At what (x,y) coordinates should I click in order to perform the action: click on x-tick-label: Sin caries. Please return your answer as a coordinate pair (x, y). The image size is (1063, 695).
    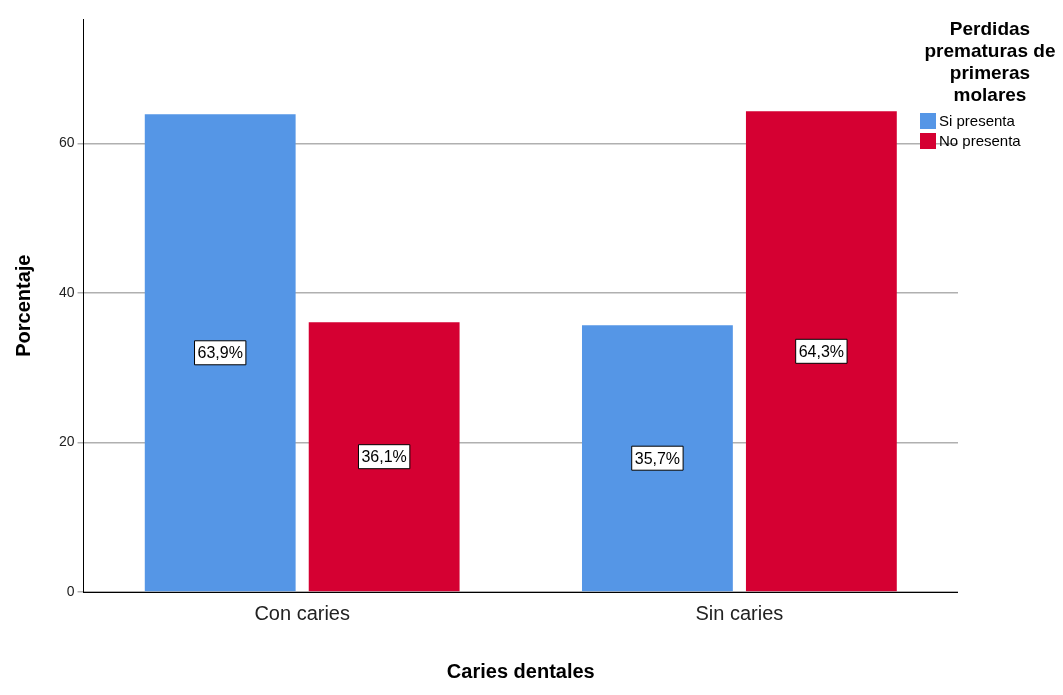
    Looking at the image, I should click on (739, 612).